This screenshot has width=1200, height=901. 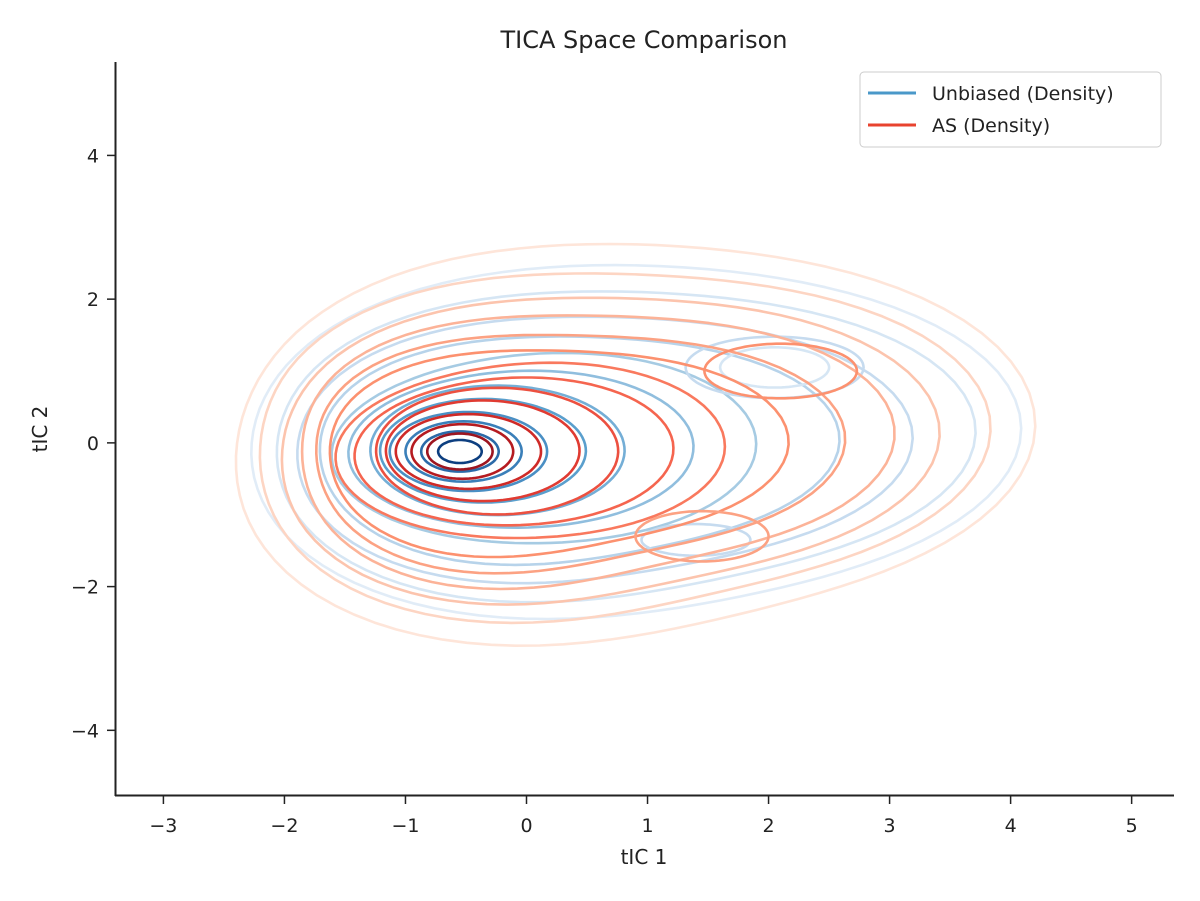 What do you see at coordinates (647, 826) in the screenshot?
I see `x-tick-label: 1` at bounding box center [647, 826].